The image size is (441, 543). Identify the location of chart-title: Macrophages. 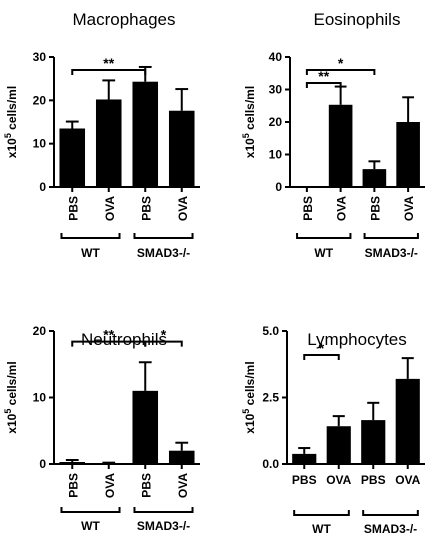
(123, 19).